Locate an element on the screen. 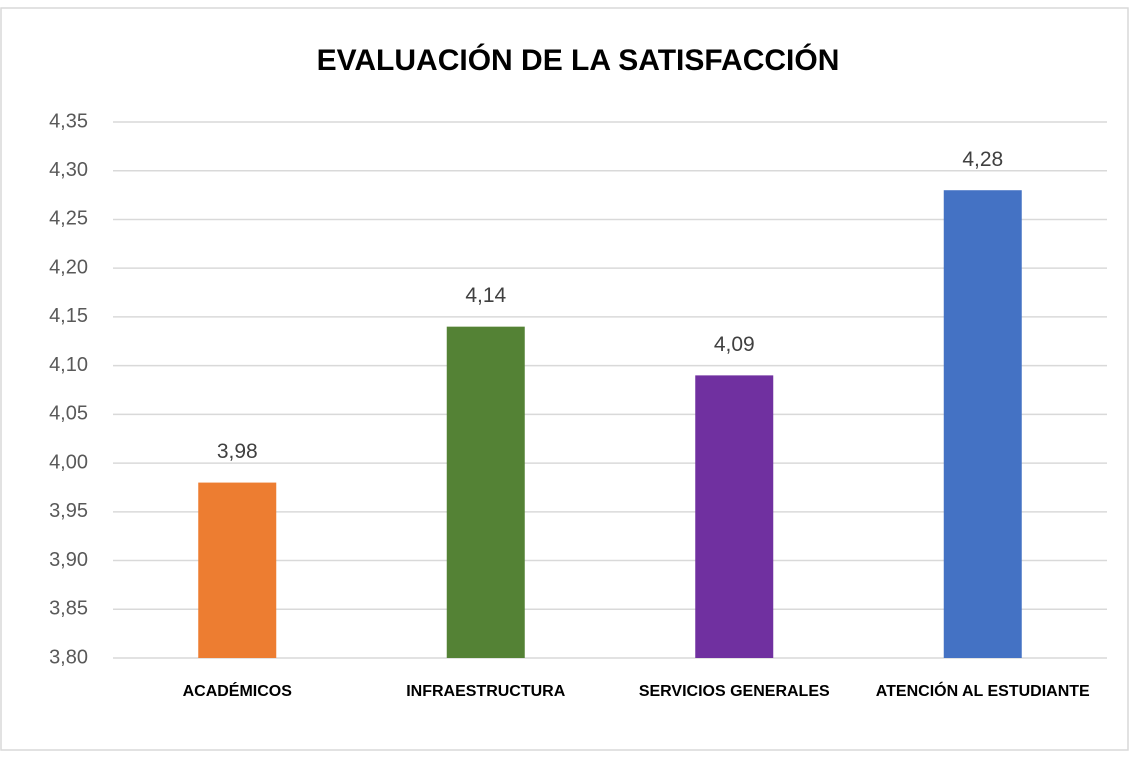 Image resolution: width=1130 pixels, height=760 pixels. x-tick-label: ACADÉMICOS is located at coordinates (238, 690).